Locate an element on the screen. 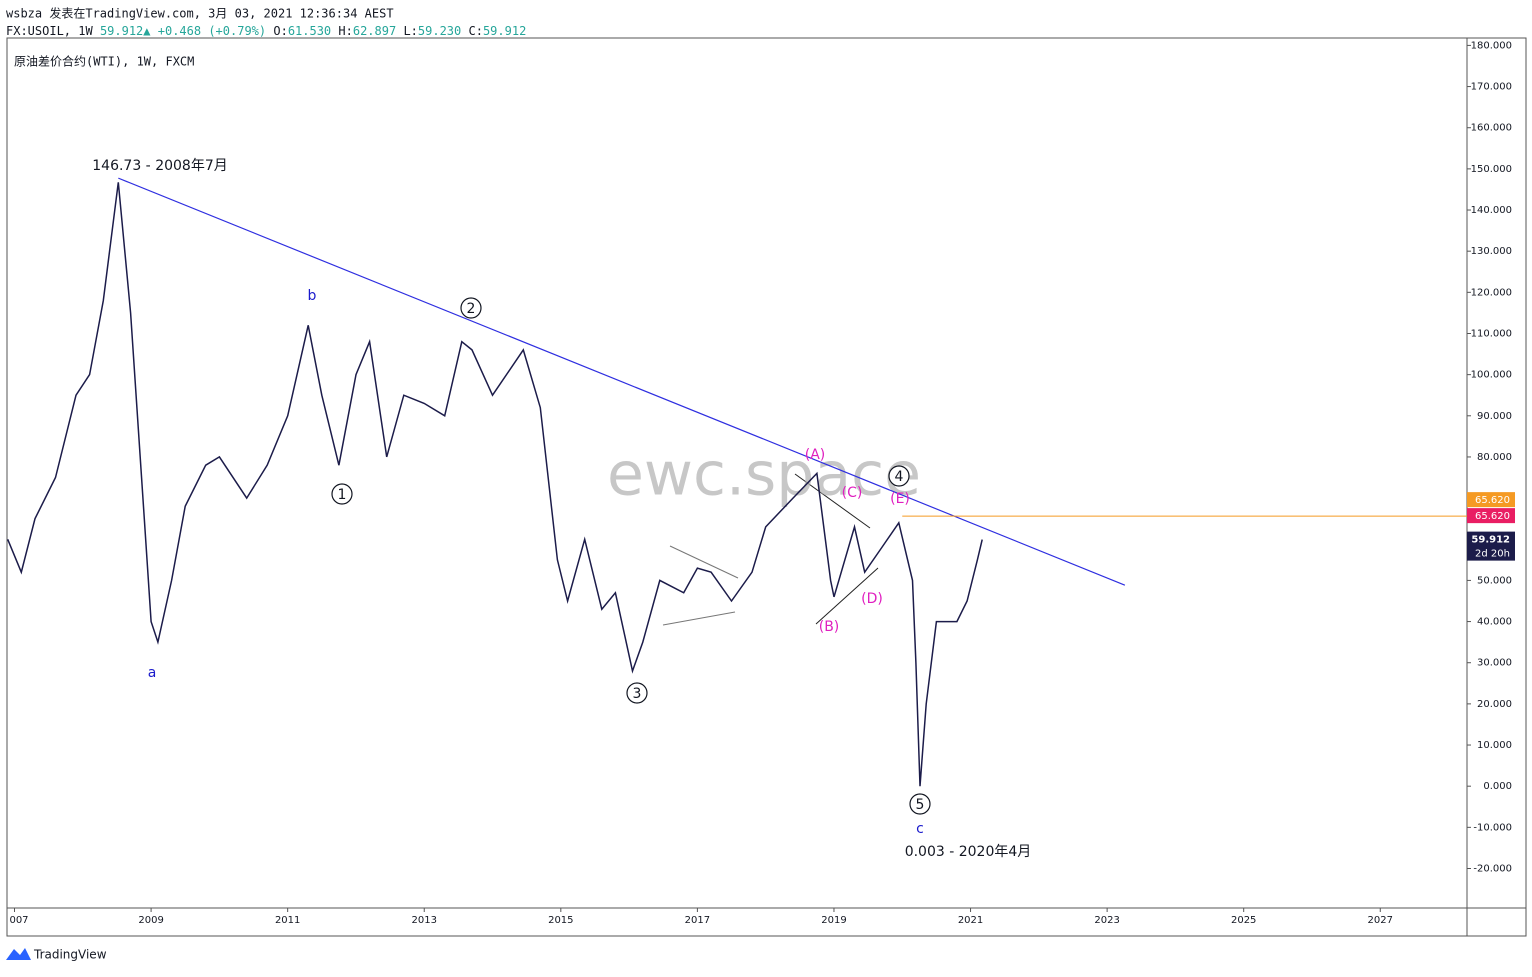 This screenshot has height=977, width=1532. wave-label: 4 is located at coordinates (899, 477).